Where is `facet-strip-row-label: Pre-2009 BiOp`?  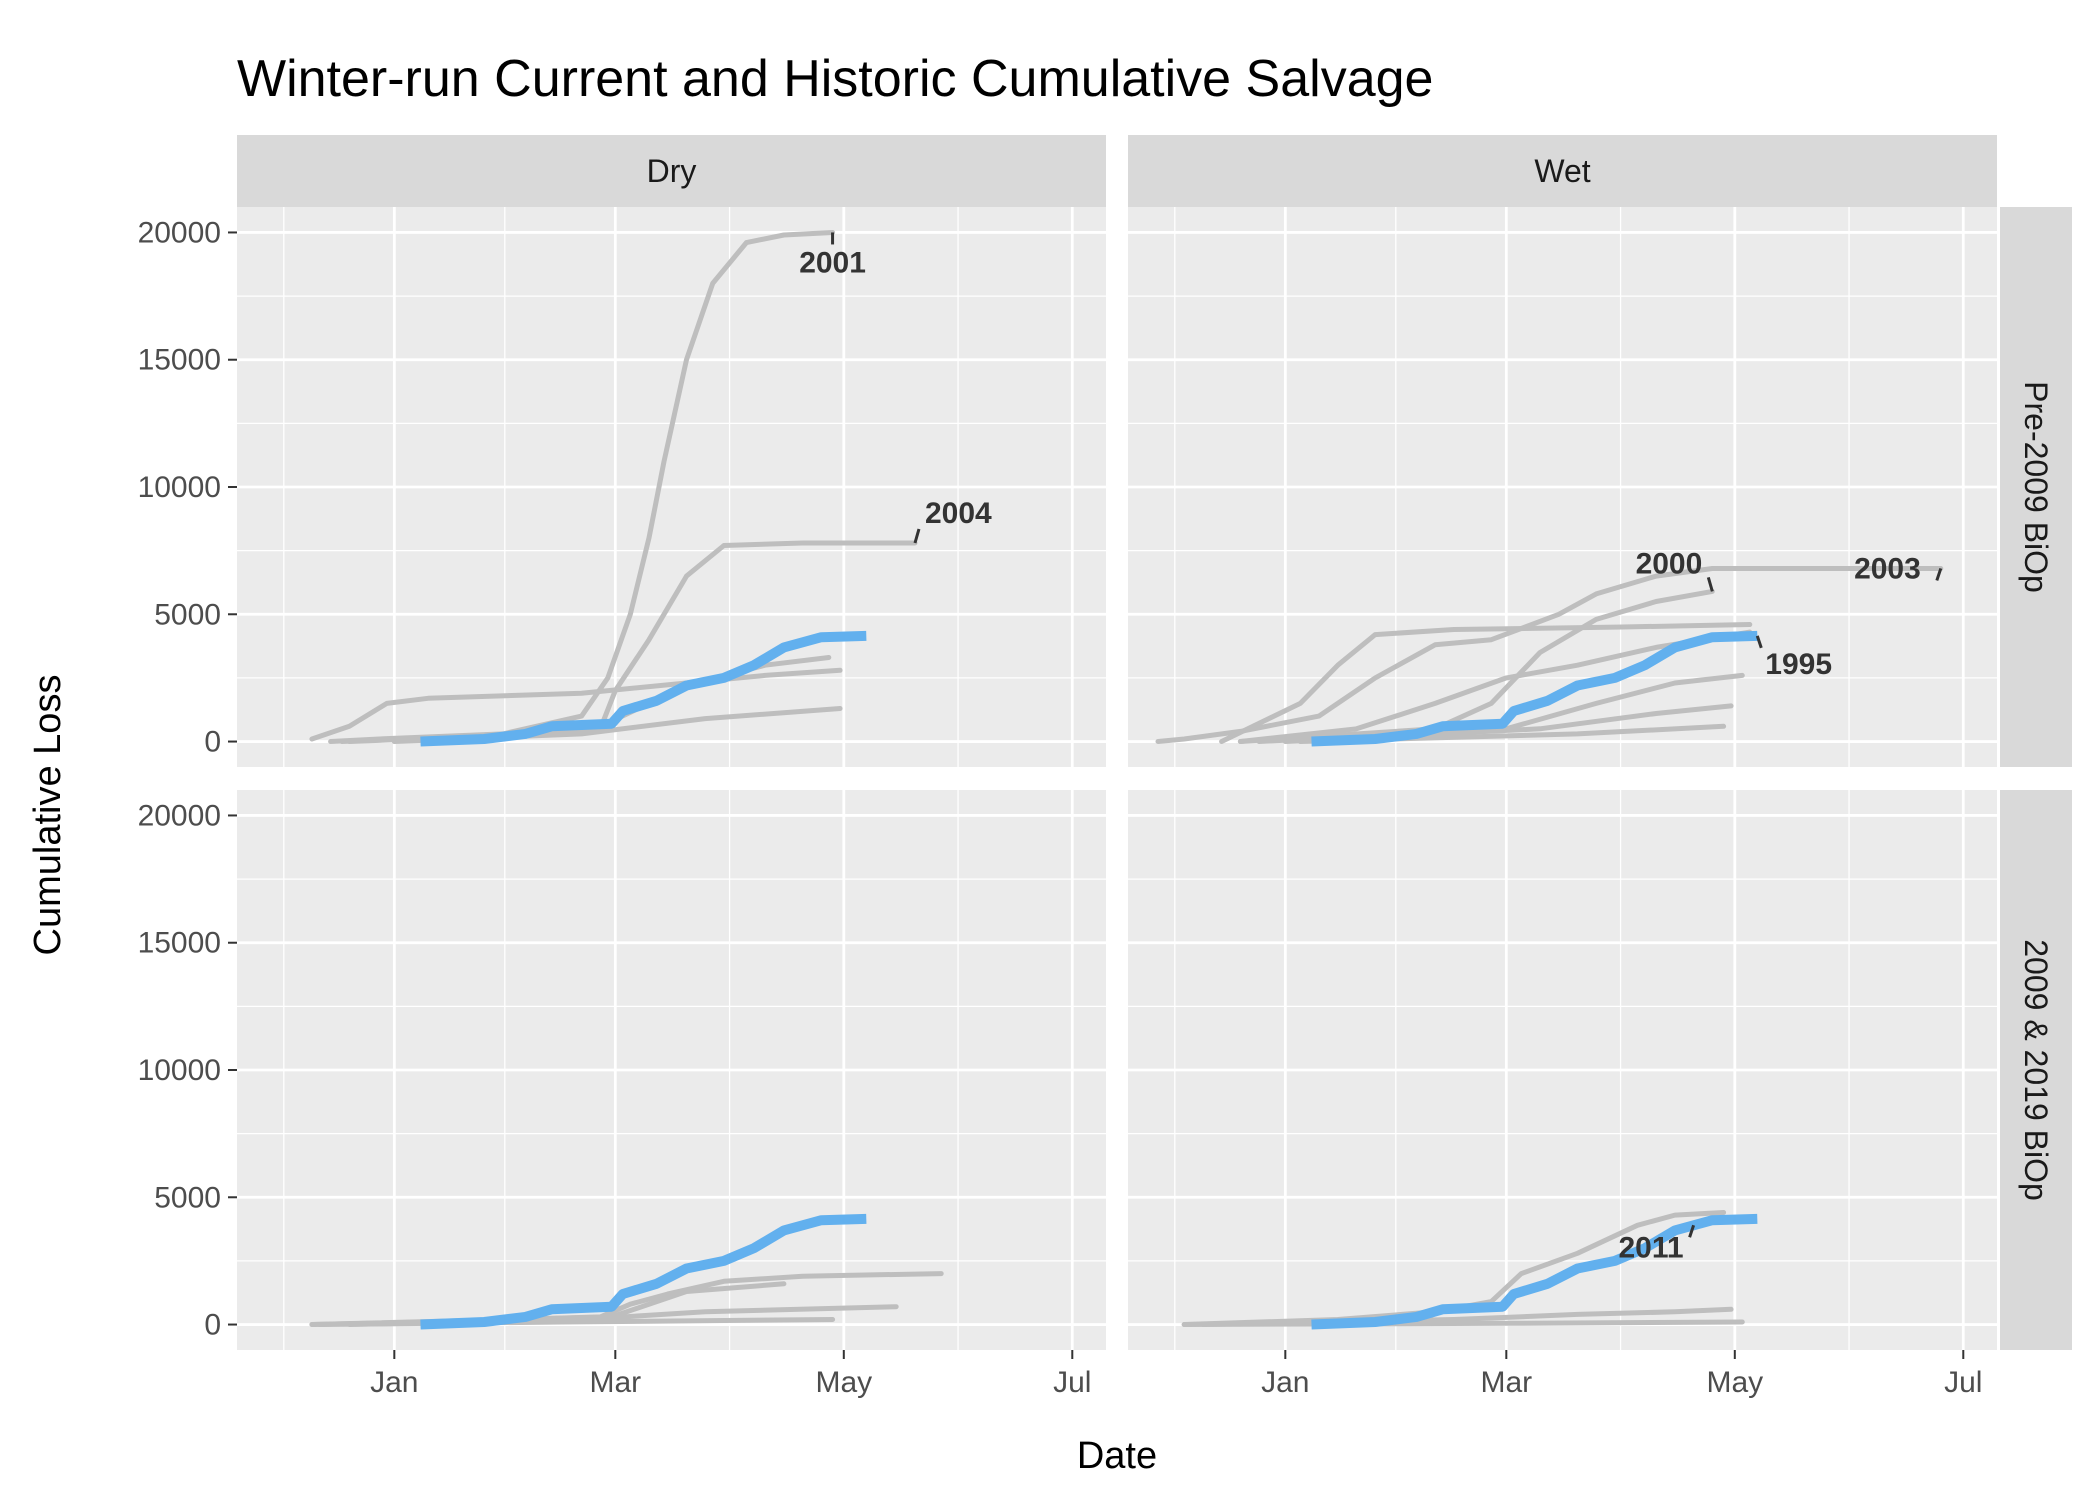 facet-strip-row-label: Pre-2009 BiOp is located at coordinates (2036, 487).